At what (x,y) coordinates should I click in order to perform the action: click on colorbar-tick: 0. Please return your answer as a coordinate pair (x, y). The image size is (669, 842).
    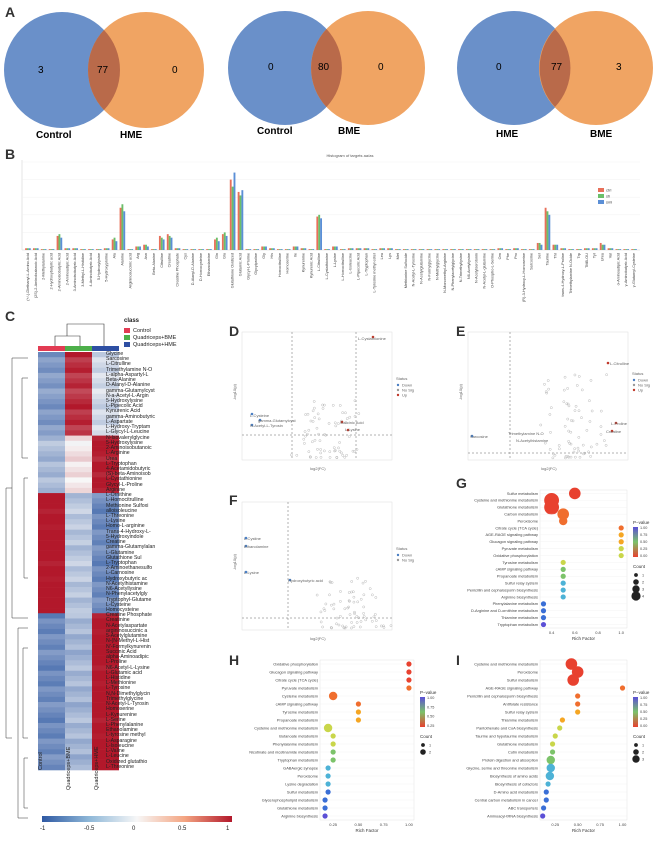
    Looking at the image, I should click on (134, 829).